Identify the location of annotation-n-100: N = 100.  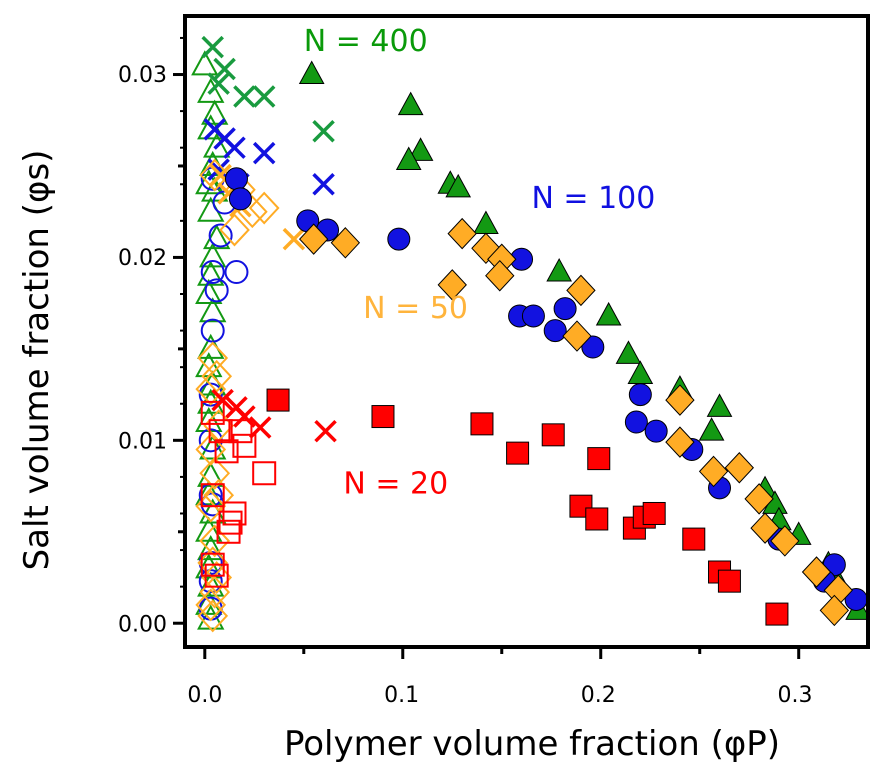
(593, 198).